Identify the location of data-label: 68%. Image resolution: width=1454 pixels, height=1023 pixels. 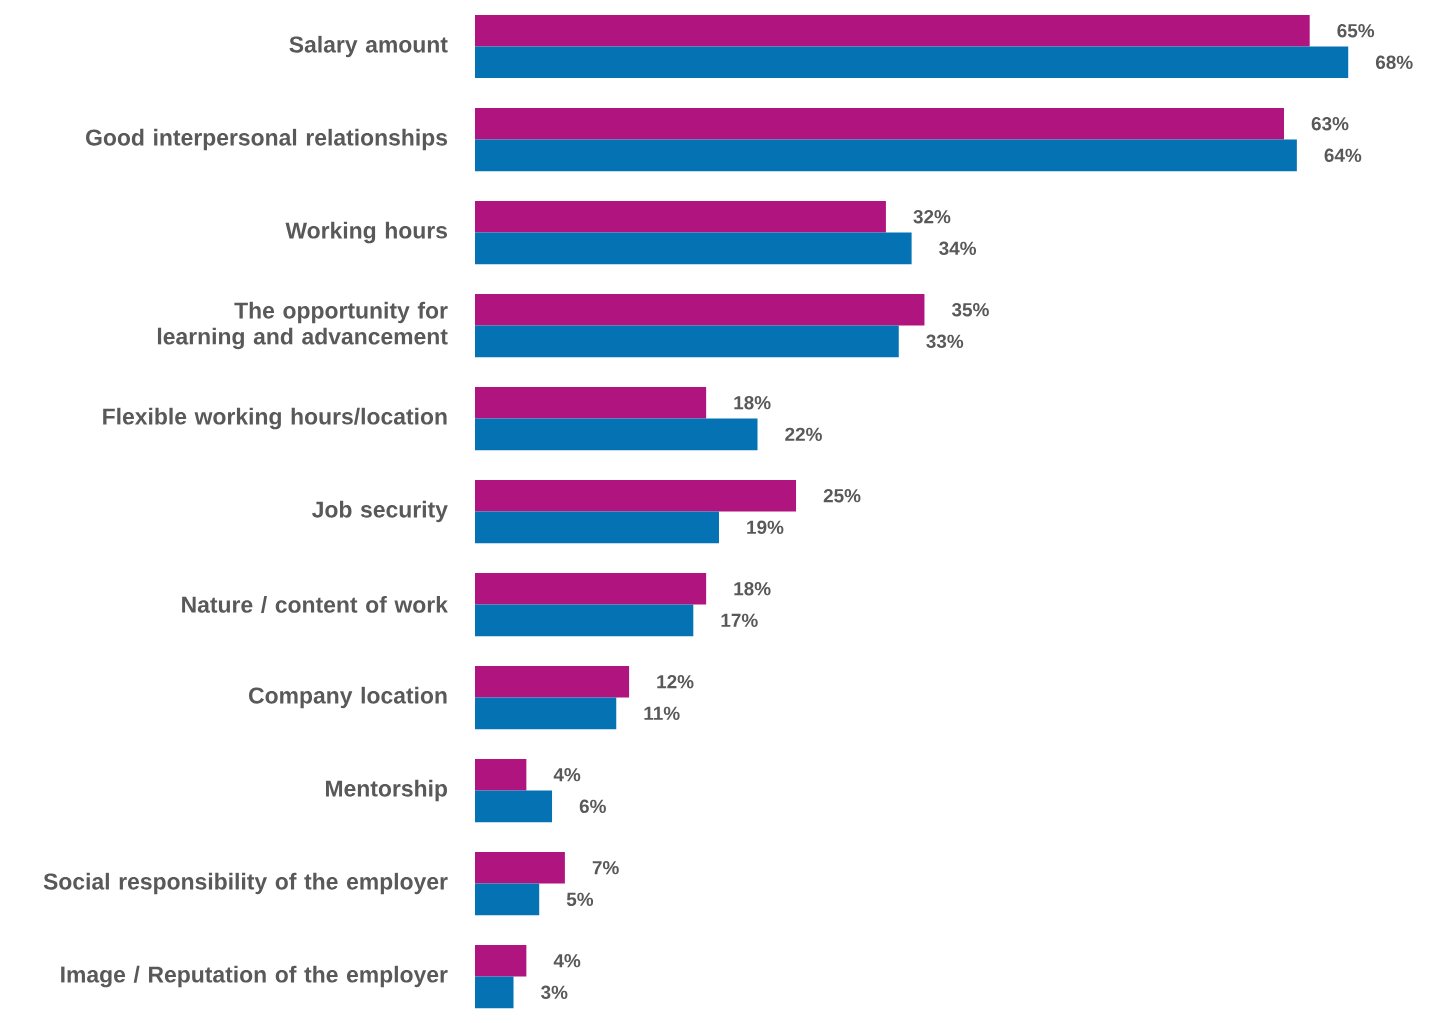
(1394, 62).